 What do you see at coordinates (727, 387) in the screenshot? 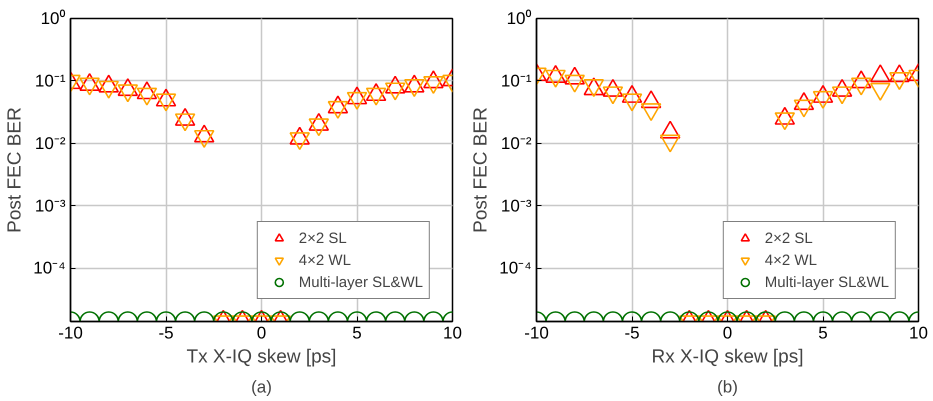
I see `text: (b)` at bounding box center [727, 387].